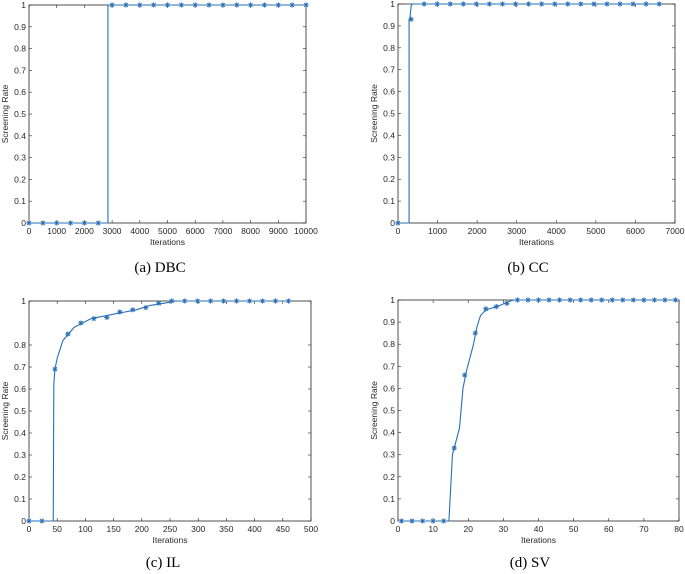  Describe the element at coordinates (529, 113) in the screenshot. I see `series-line` at that location.